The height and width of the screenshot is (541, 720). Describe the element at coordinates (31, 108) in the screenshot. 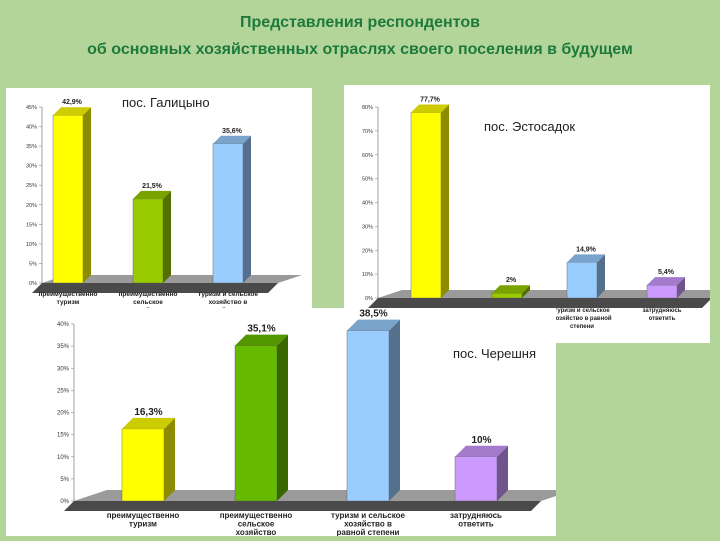

I see `y-tick-label: 45%` at that location.